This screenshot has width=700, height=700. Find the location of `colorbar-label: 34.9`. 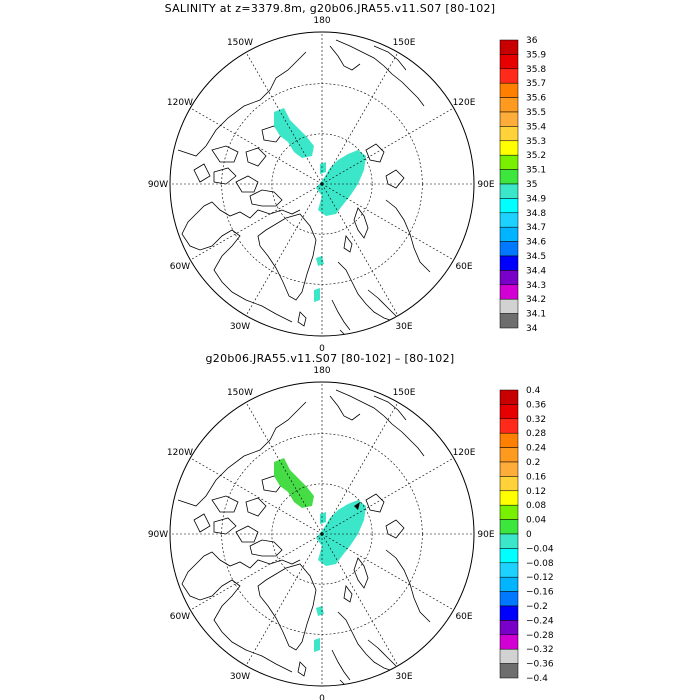

colorbar-label: 34.9 is located at coordinates (536, 199).